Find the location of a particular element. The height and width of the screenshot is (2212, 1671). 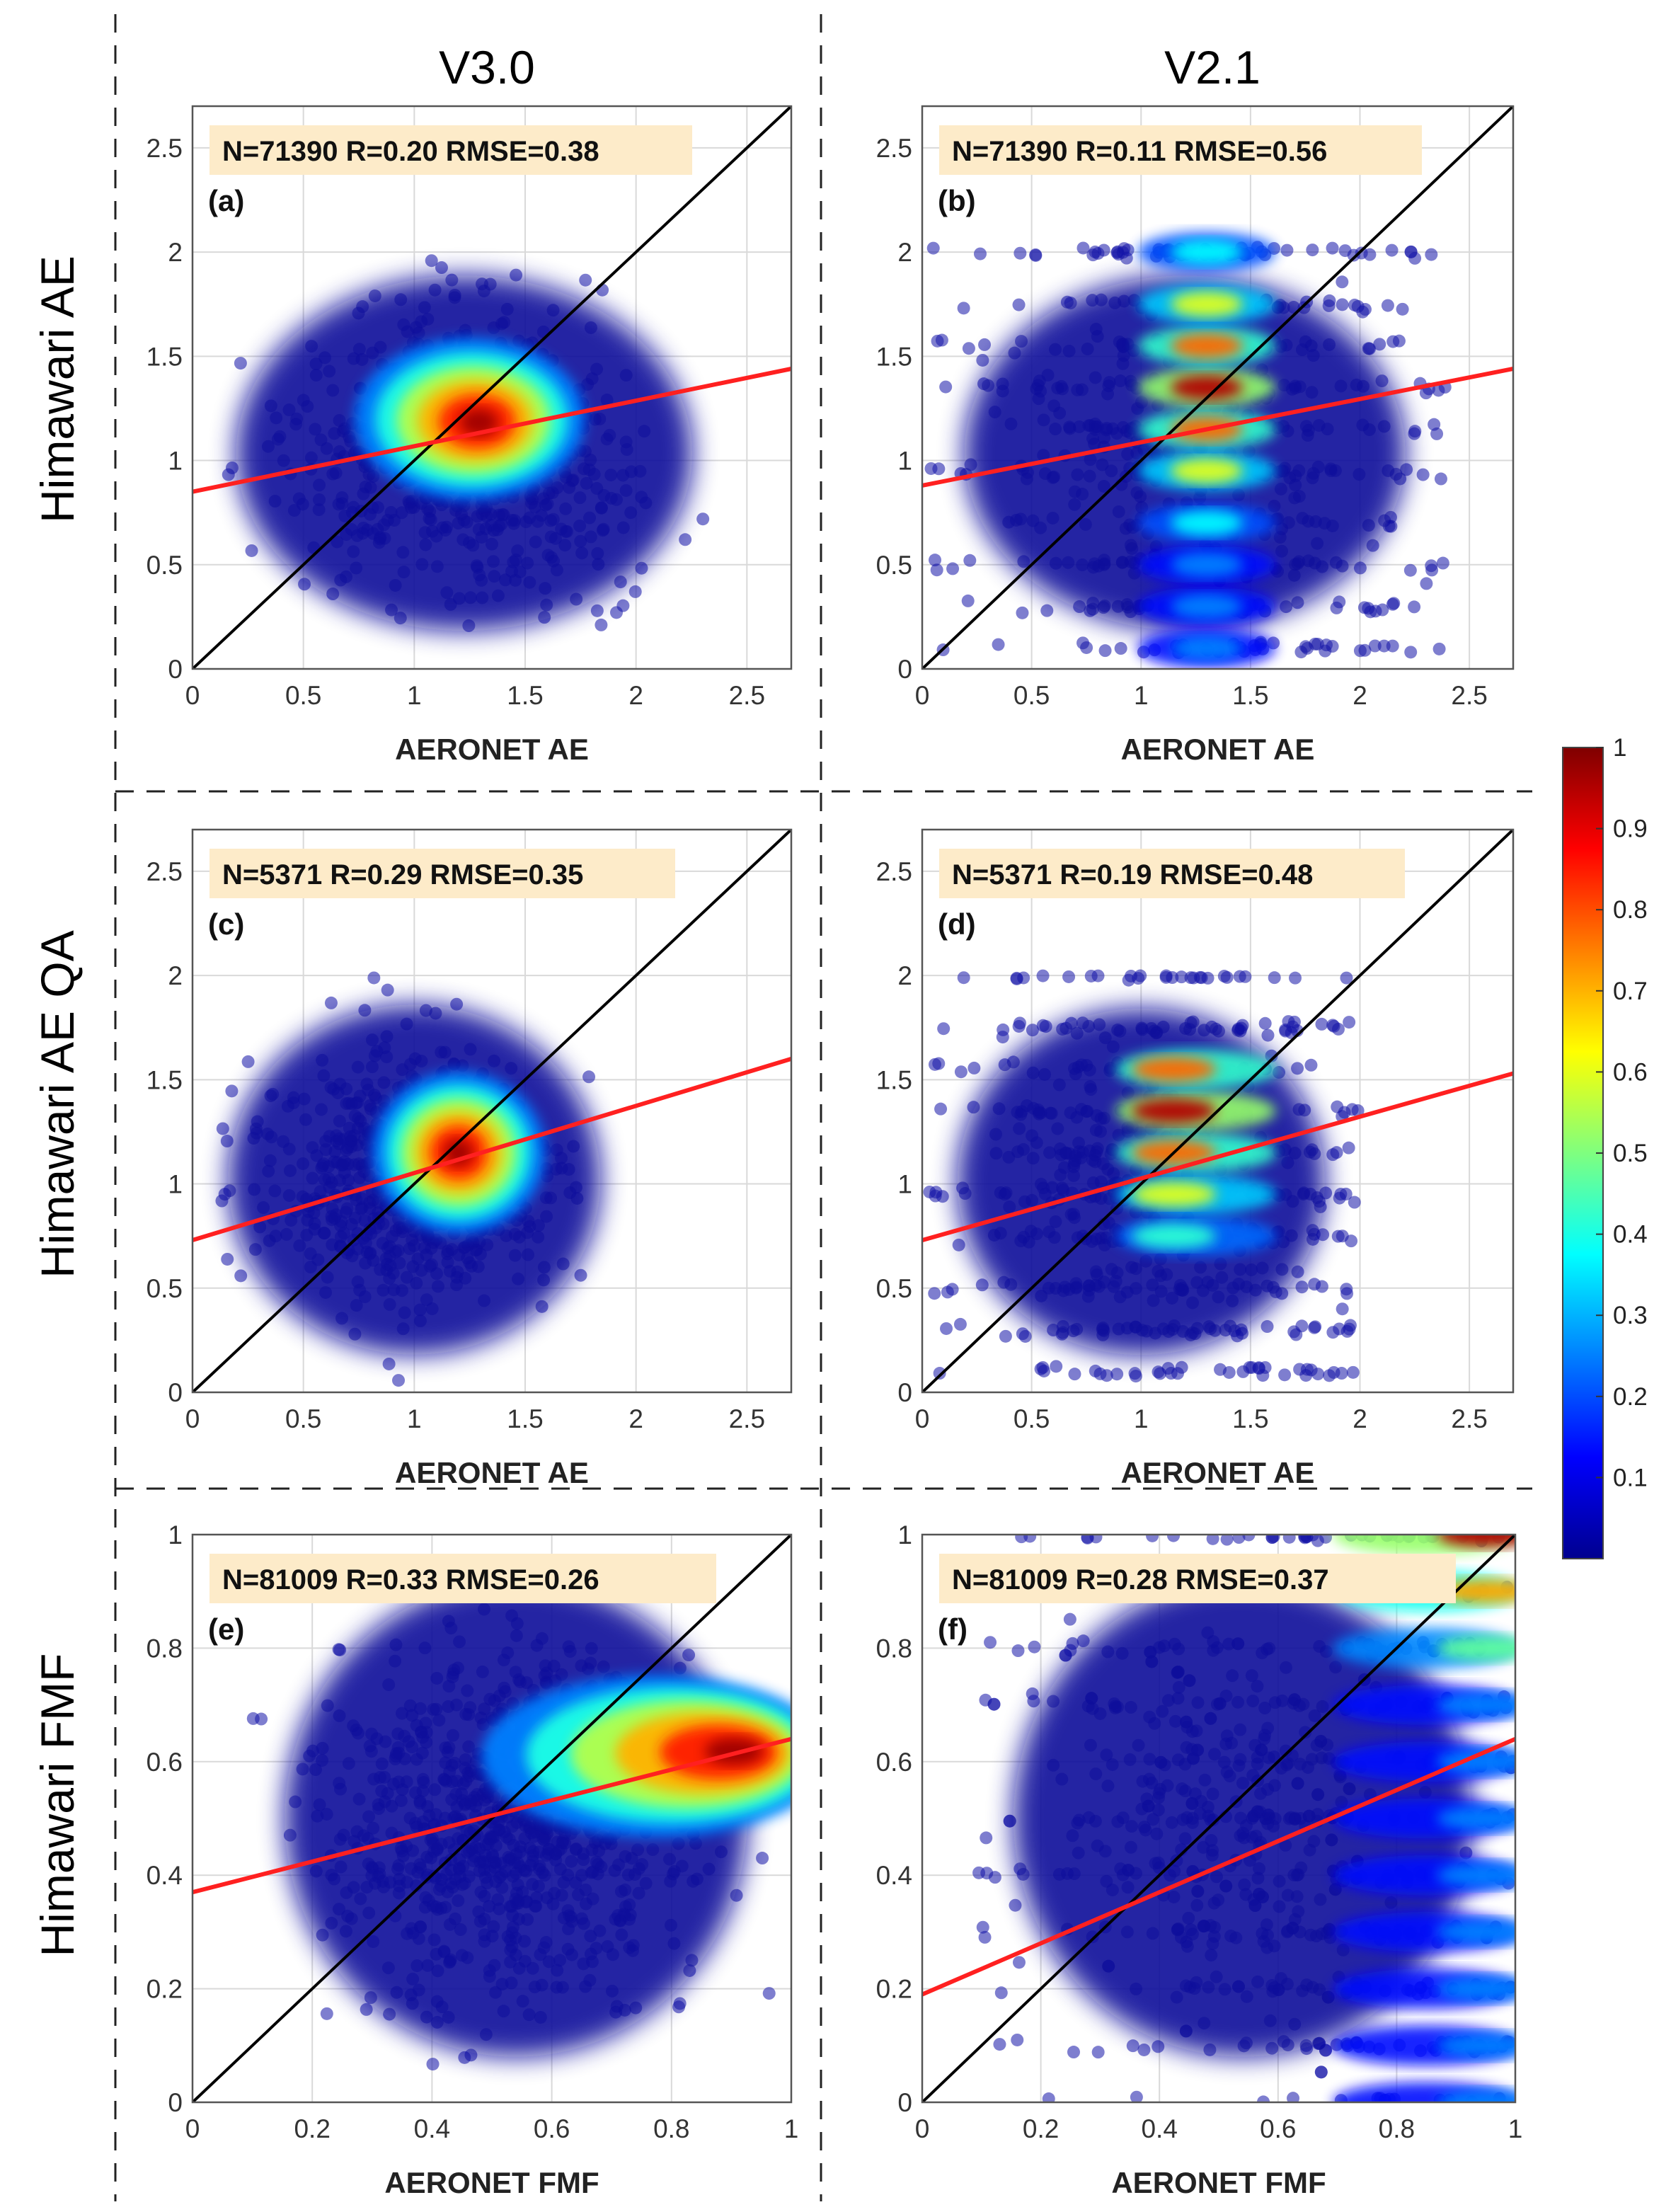

panel-tag: (d) is located at coordinates (957, 924).